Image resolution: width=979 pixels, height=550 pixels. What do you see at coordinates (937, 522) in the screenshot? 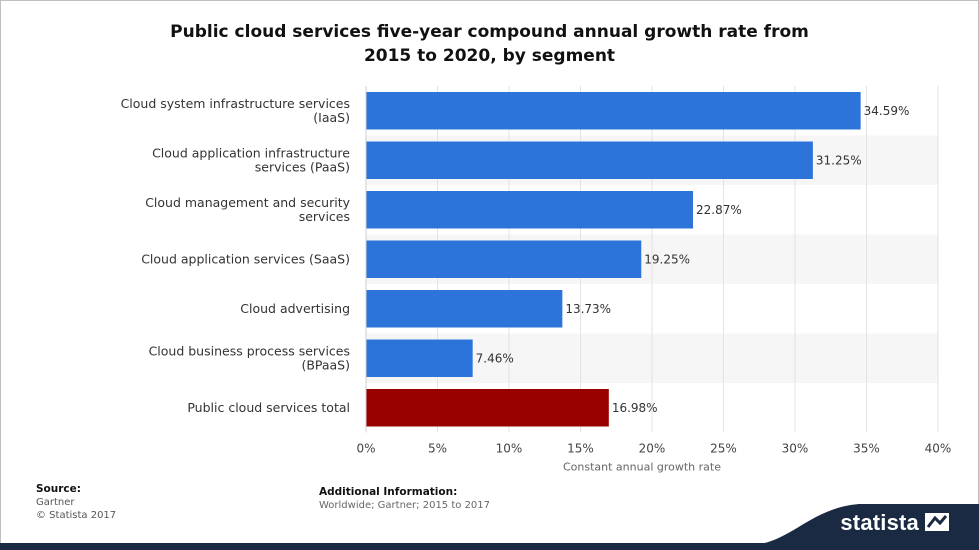
I see `statista-logo-icon` at bounding box center [937, 522].